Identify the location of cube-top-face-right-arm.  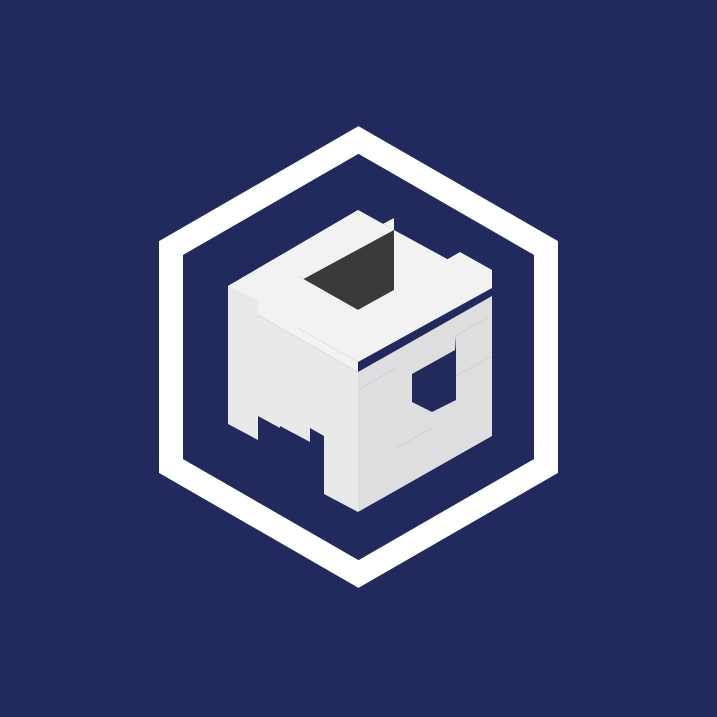
(395, 307).